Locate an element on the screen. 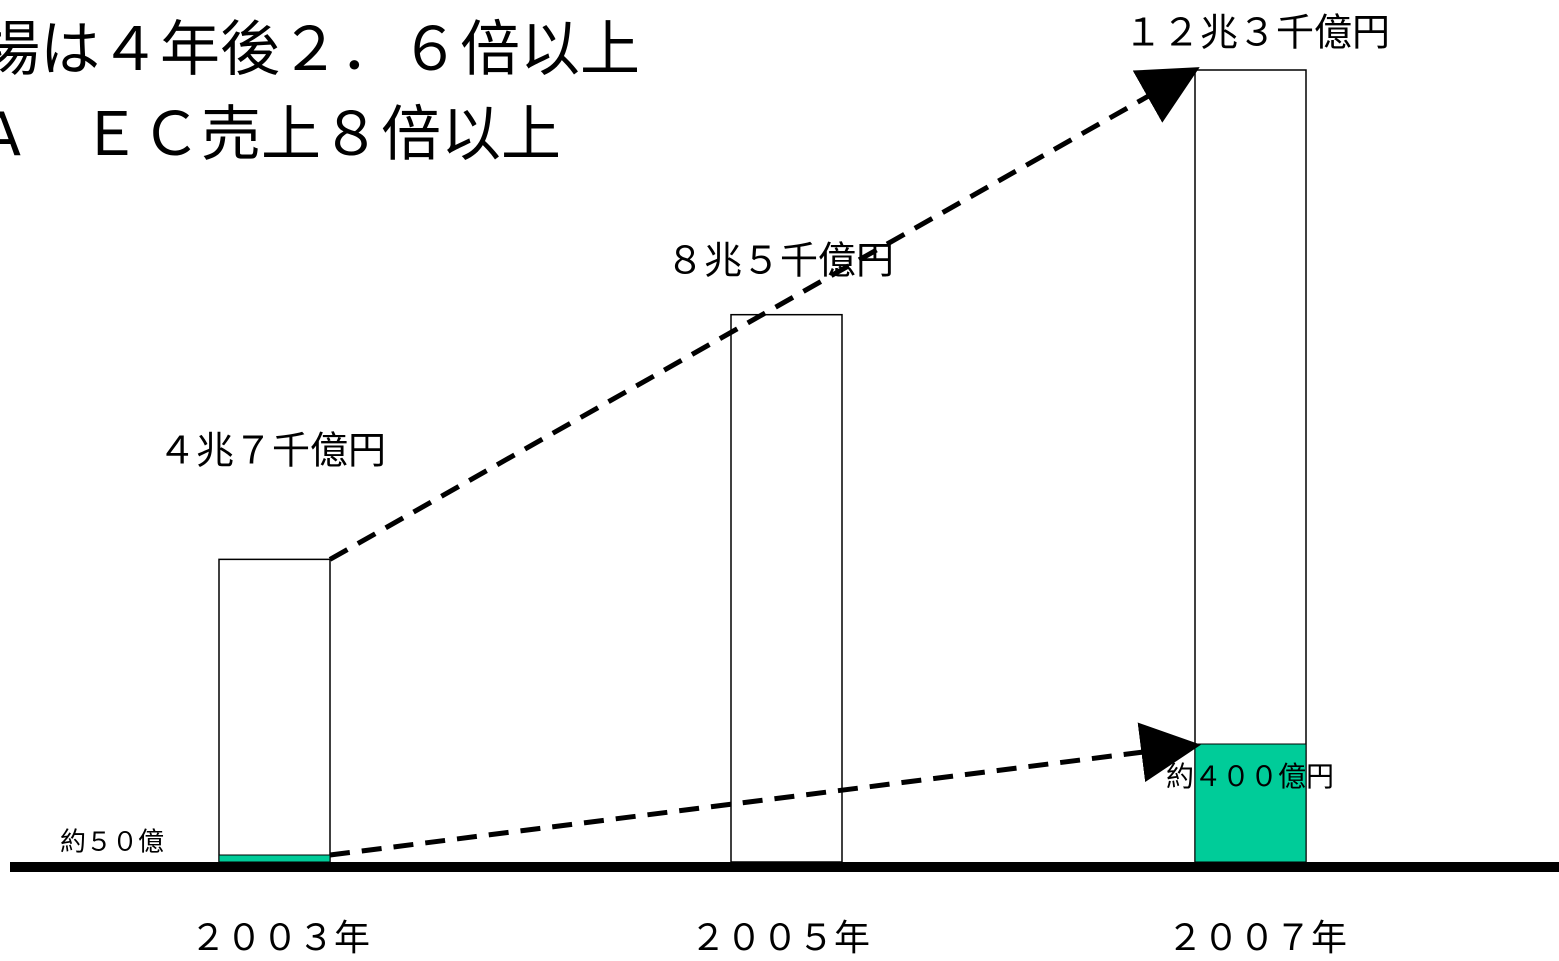 The image size is (1559, 961). total-value-label-2: １２兆３千億円 is located at coordinates (1257, 33).